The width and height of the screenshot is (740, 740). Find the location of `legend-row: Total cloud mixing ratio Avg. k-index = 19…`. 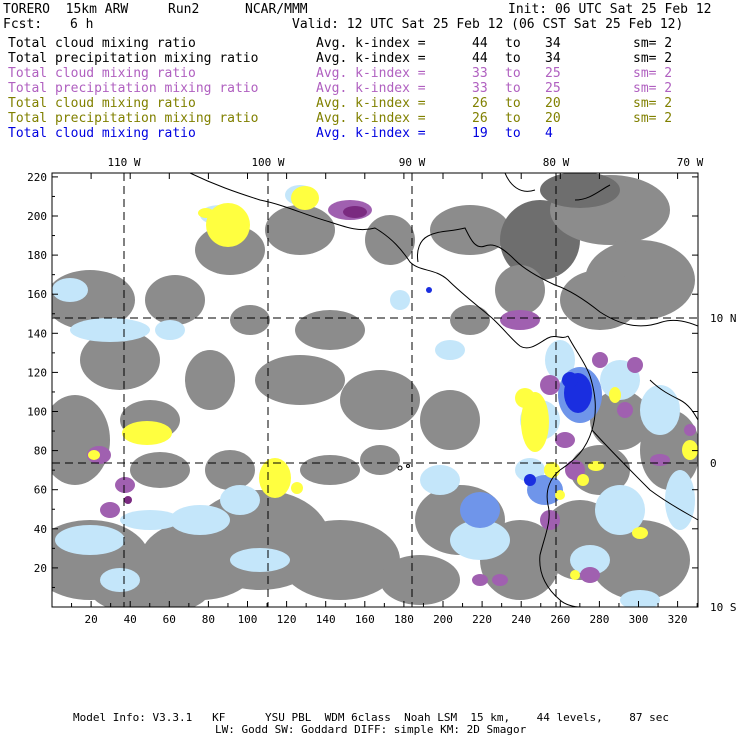

legend-row: Total cloud mixing ratio Avg. k-index = 19… is located at coordinates (368, 133).